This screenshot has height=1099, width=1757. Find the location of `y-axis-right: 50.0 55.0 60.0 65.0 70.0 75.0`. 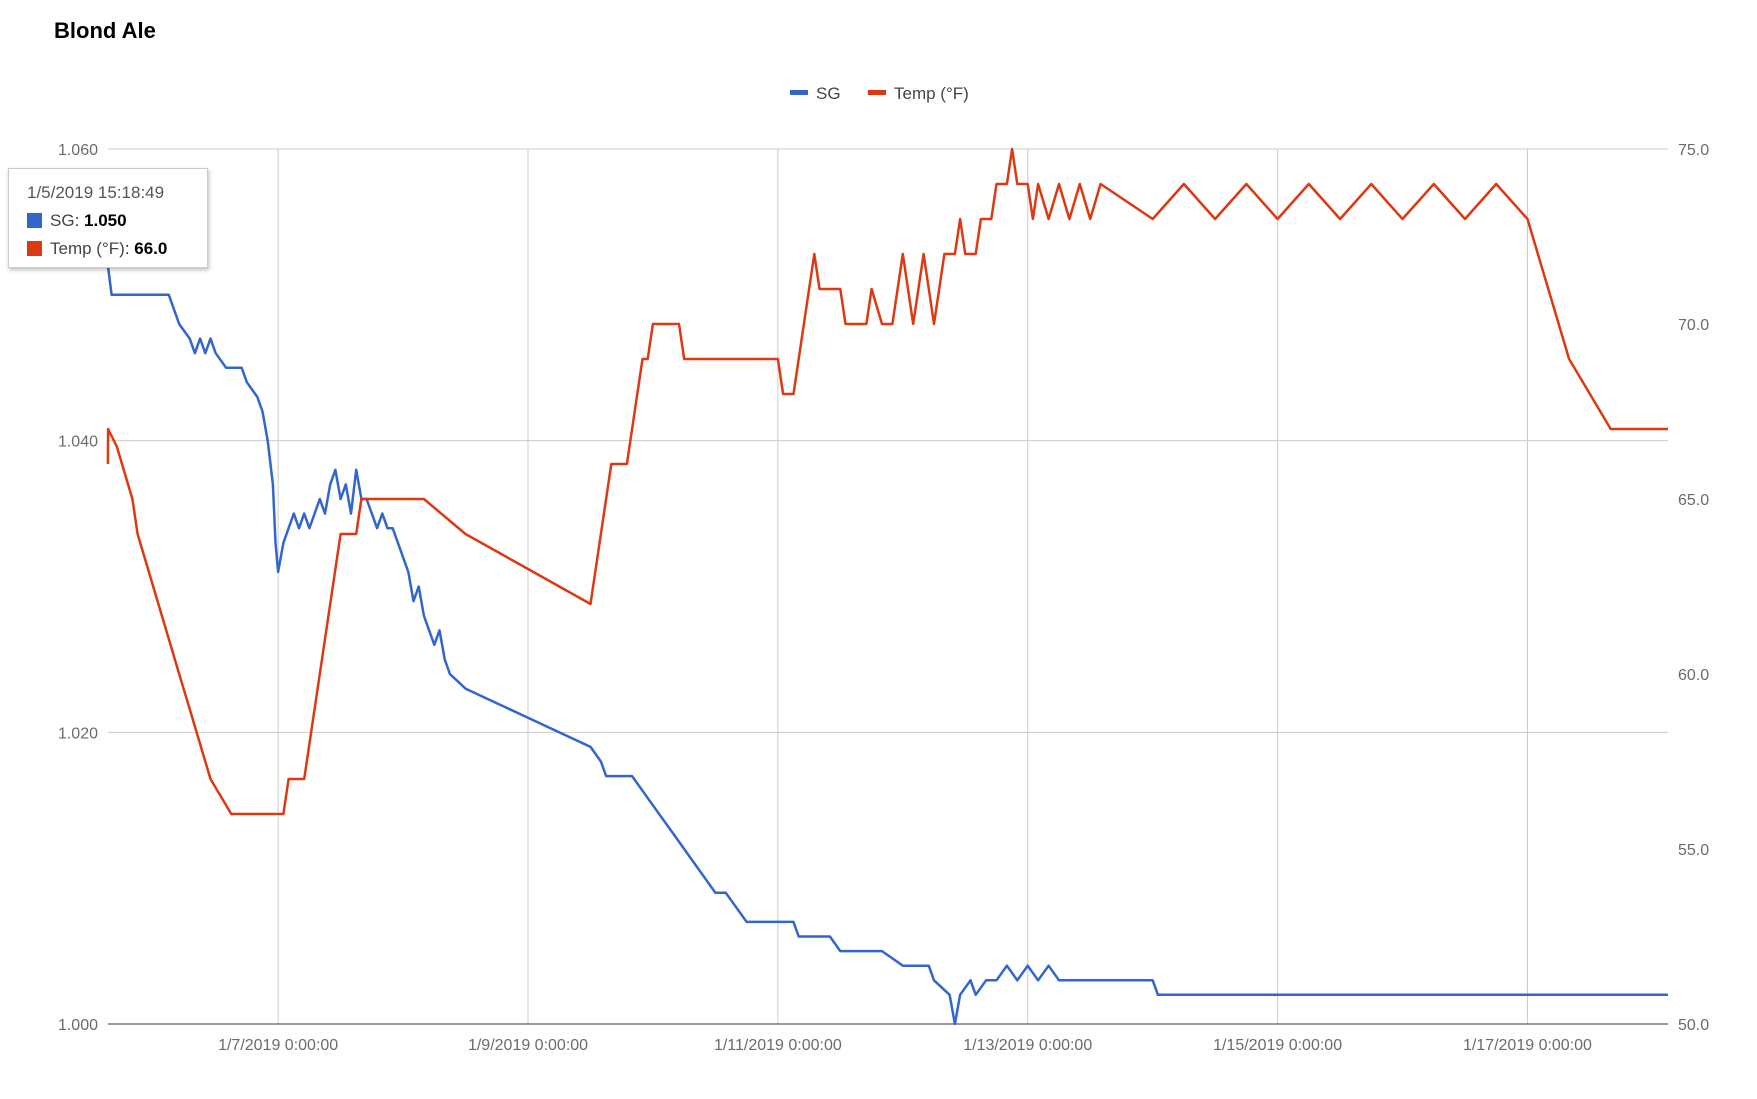

y-axis-right: 50.0 55.0 60.0 65.0 70.0 75.0 is located at coordinates (1693, 588).